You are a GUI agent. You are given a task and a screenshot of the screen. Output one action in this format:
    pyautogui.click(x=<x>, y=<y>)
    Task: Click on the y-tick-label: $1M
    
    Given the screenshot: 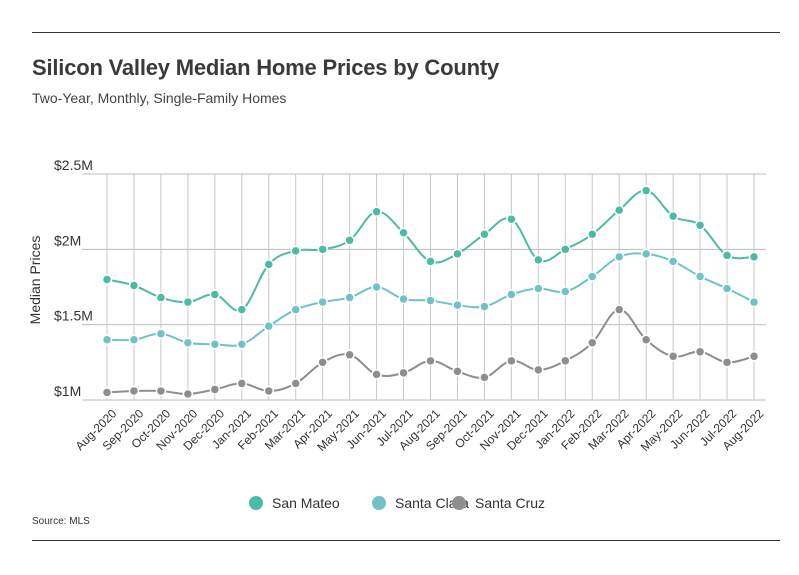 What is the action you would take?
    pyautogui.click(x=67, y=391)
    